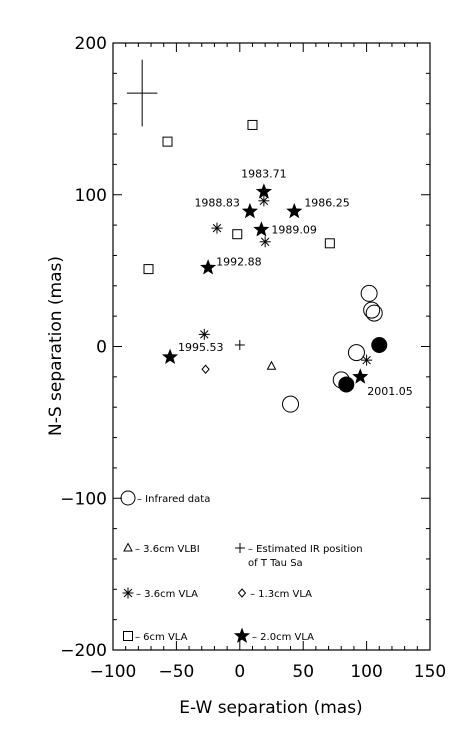 The image size is (471, 746). I want to click on y-tick-label: 100, so click(91, 196).